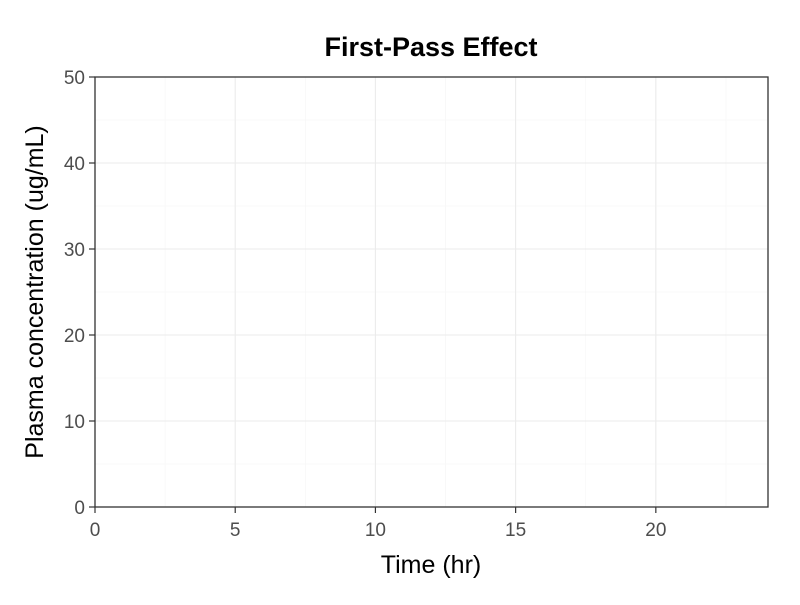 The image size is (800, 605). What do you see at coordinates (74, 250) in the screenshot?
I see `y-tick-label: 30` at bounding box center [74, 250].